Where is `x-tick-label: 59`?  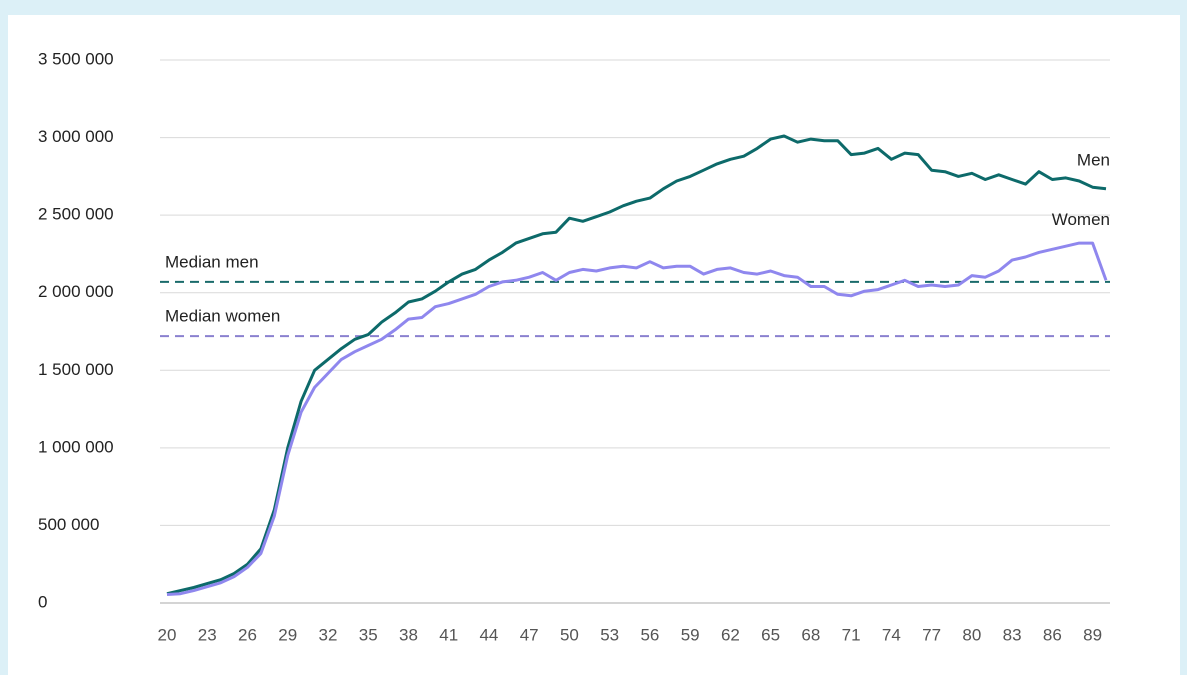 x-tick-label: 59 is located at coordinates (690, 634).